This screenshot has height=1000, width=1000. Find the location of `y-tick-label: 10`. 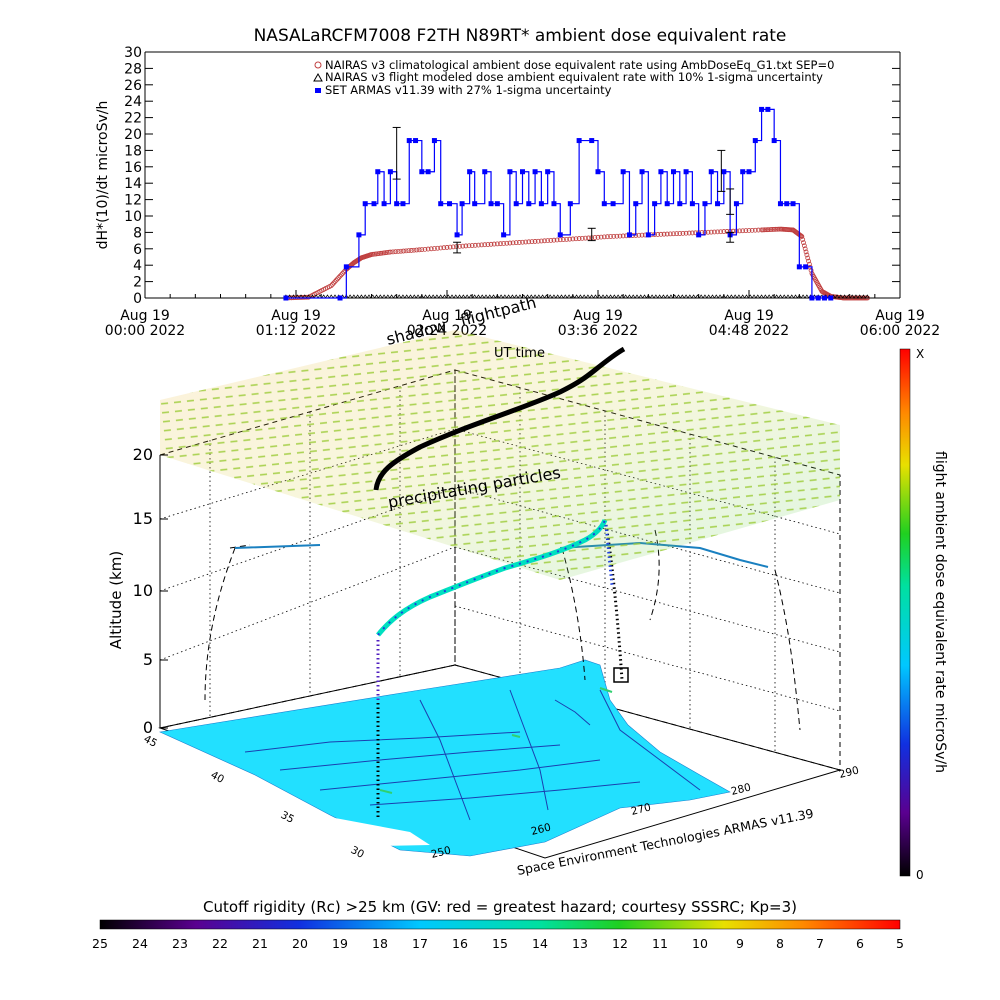

y-tick-label: 10 is located at coordinates (133, 217).